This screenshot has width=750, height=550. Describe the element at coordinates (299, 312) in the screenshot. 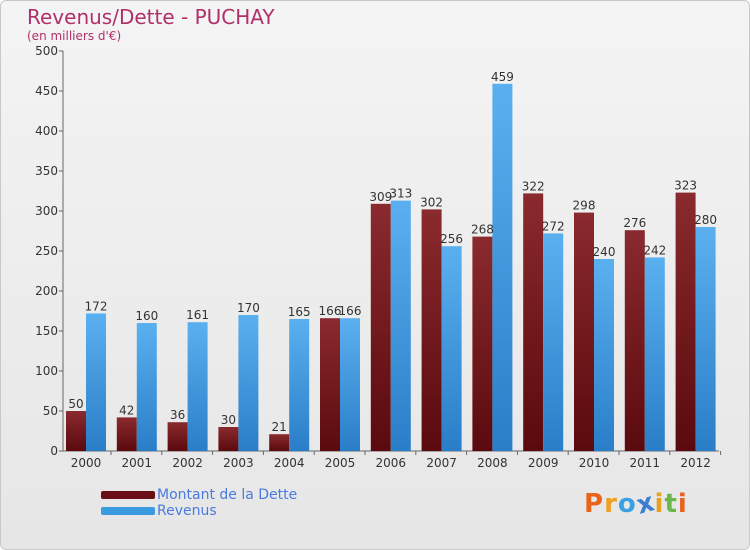

I see `data-label: 165` at that location.